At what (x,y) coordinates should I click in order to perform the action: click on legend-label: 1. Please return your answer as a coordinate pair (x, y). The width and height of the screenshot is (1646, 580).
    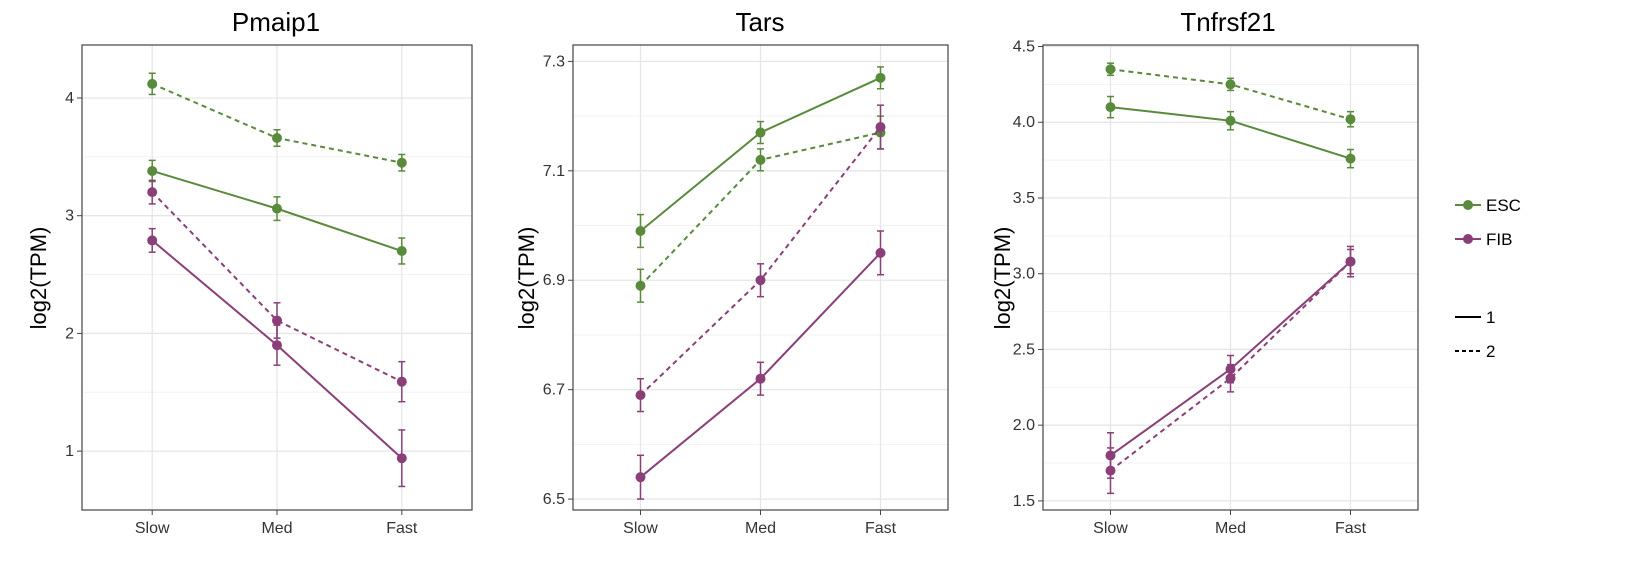
    Looking at the image, I should click on (1490, 317).